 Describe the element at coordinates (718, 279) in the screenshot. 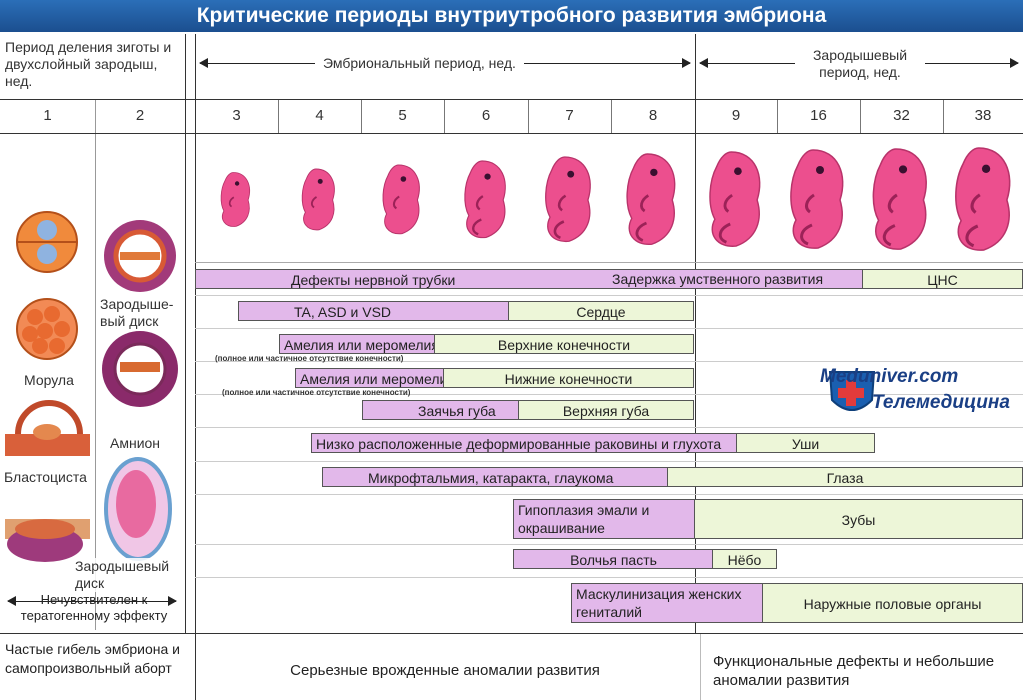

I see `bar-mental-delay-label: Задержка умственного развития` at that location.